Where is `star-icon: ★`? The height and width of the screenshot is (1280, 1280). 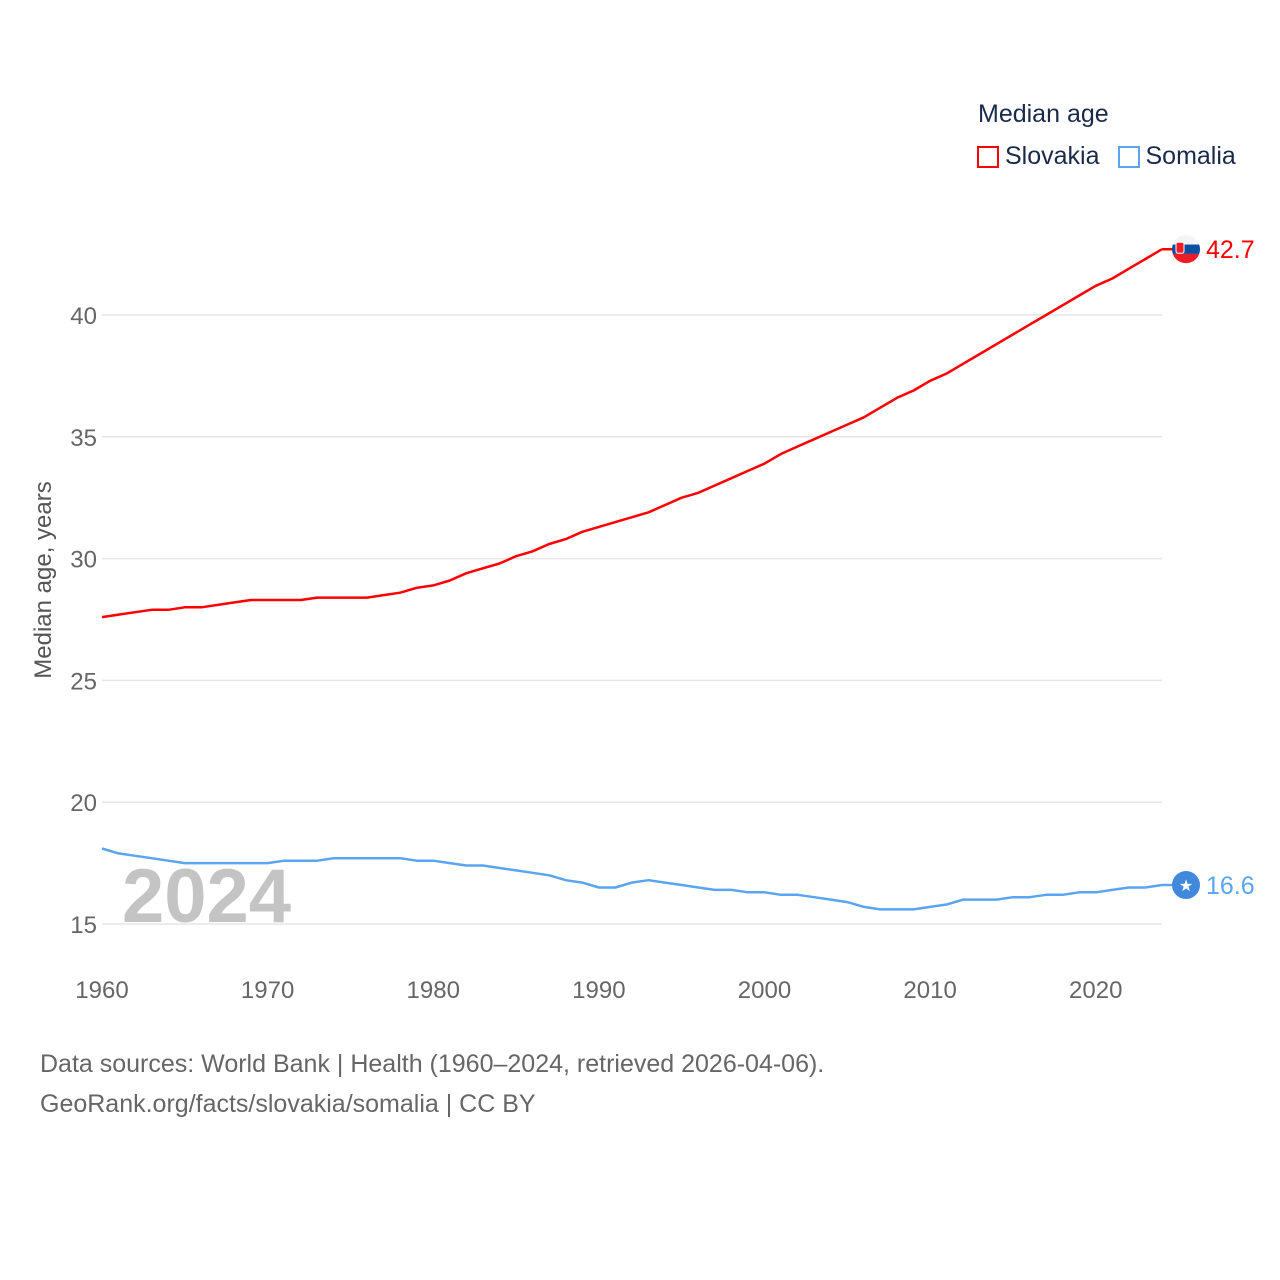
star-icon: ★ is located at coordinates (1186, 886).